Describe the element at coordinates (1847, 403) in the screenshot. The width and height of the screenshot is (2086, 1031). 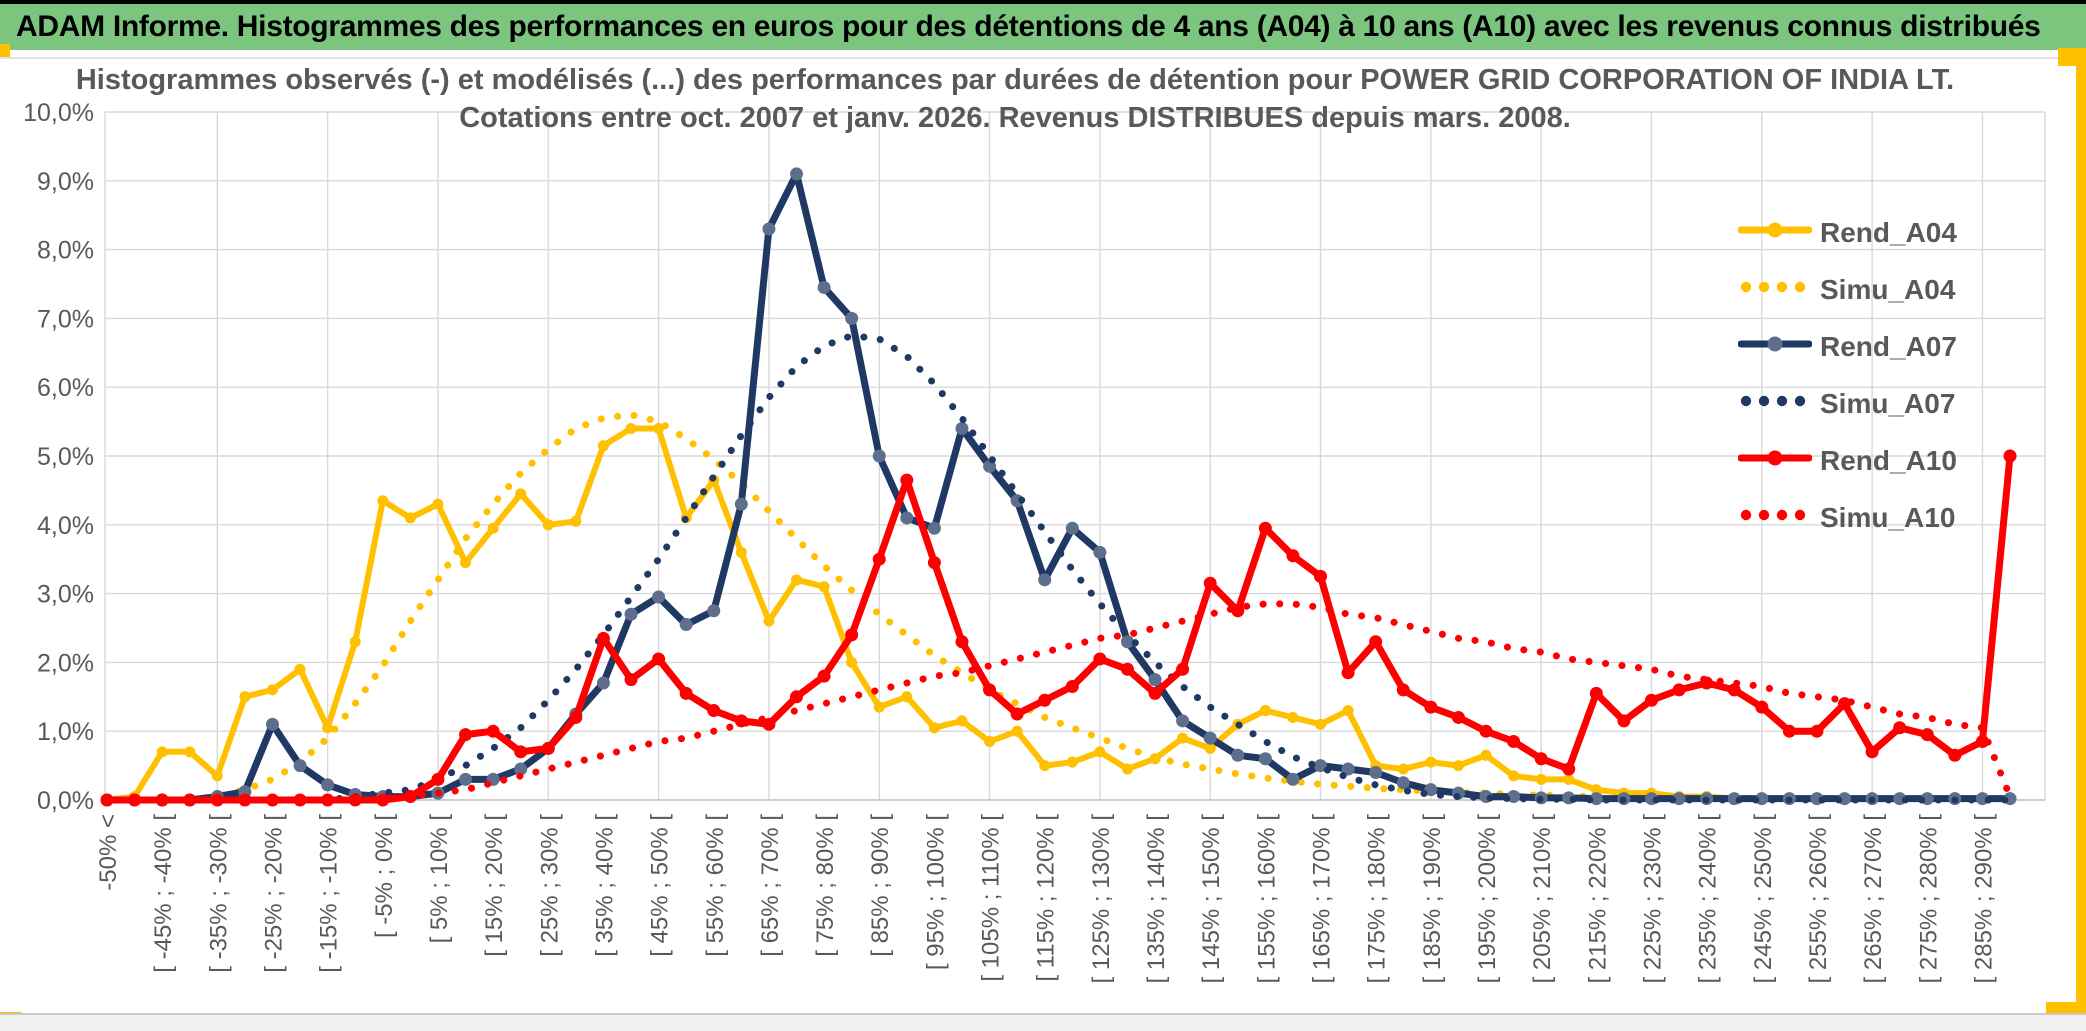
I see `legend-item-simu-a07: Simu_A07` at that location.